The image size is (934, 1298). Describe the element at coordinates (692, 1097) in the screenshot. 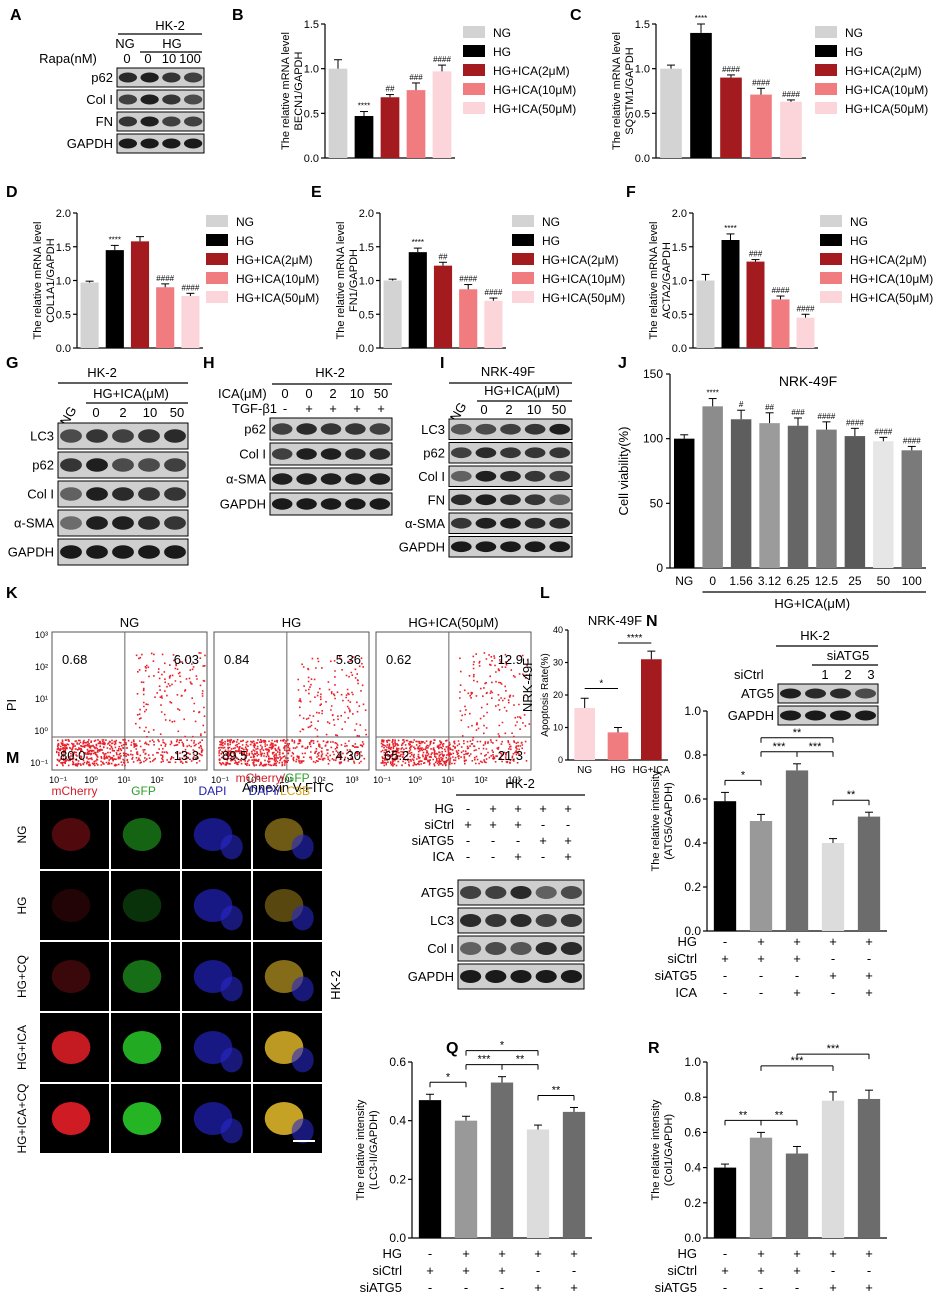

I see `y-tick-label: 0.8` at that location.